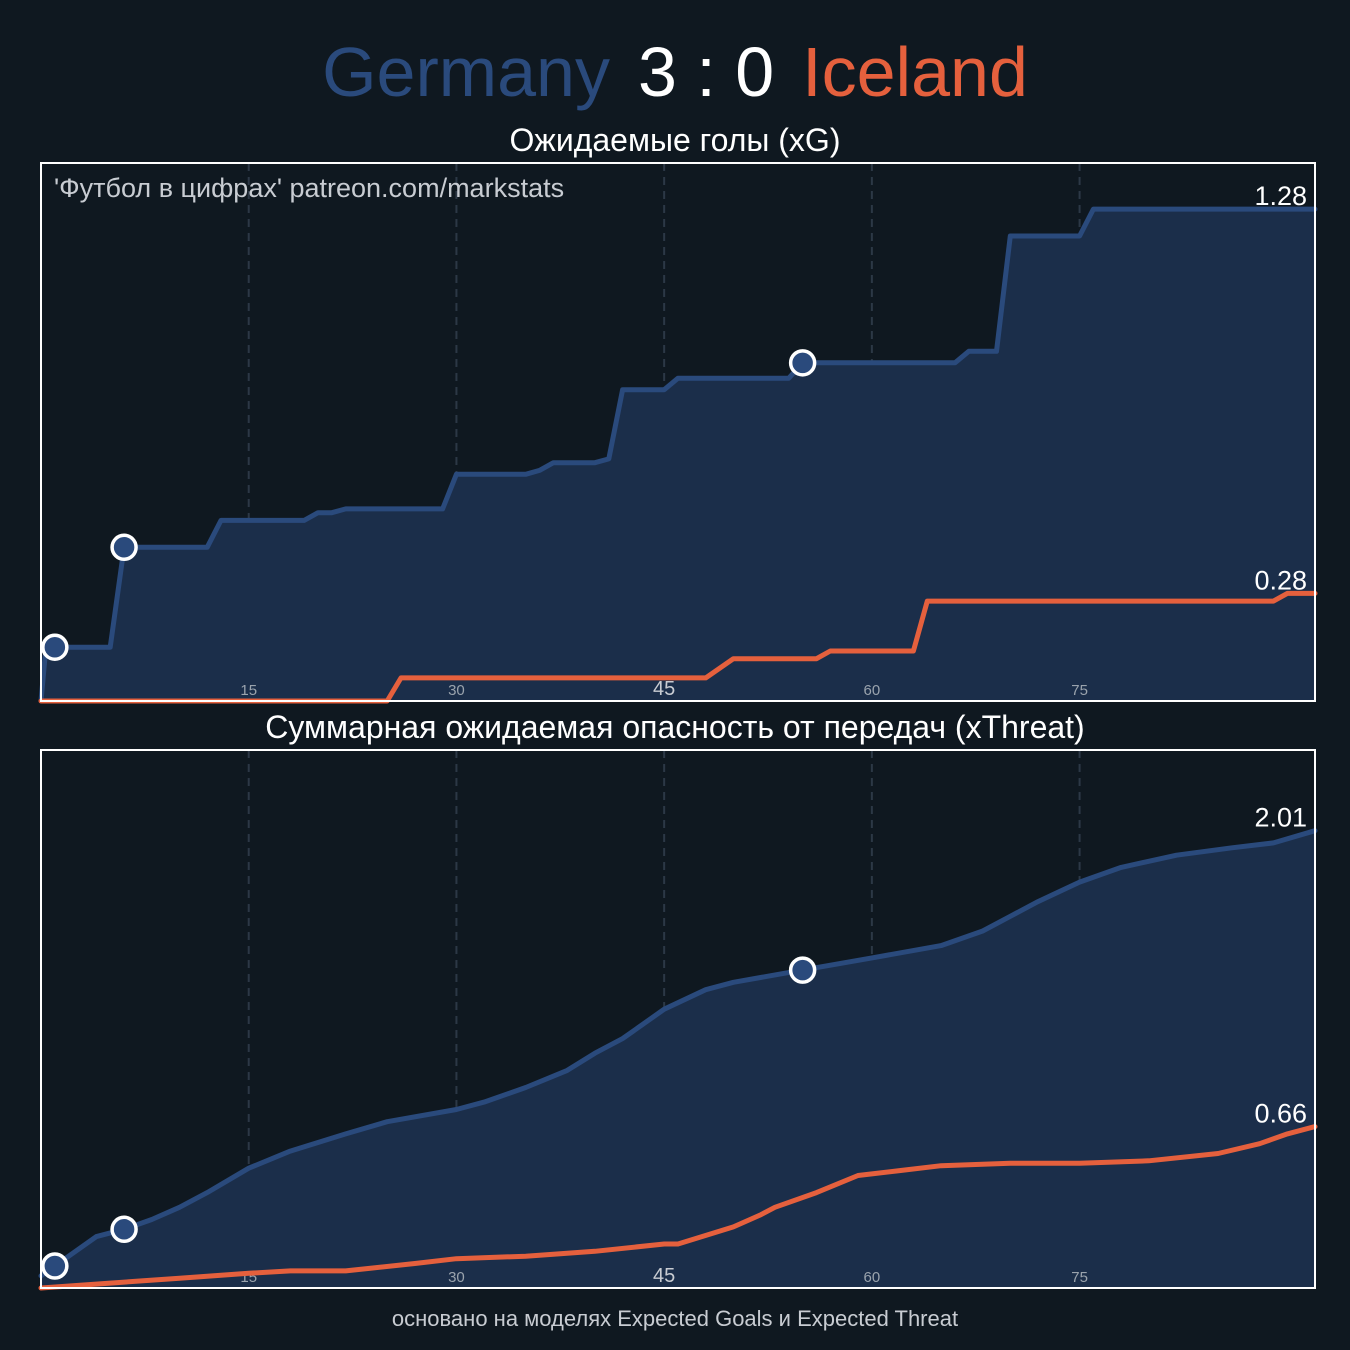  Describe the element at coordinates (1280, 580) in the screenshot. I see `away-final-value: 0.28` at that location.